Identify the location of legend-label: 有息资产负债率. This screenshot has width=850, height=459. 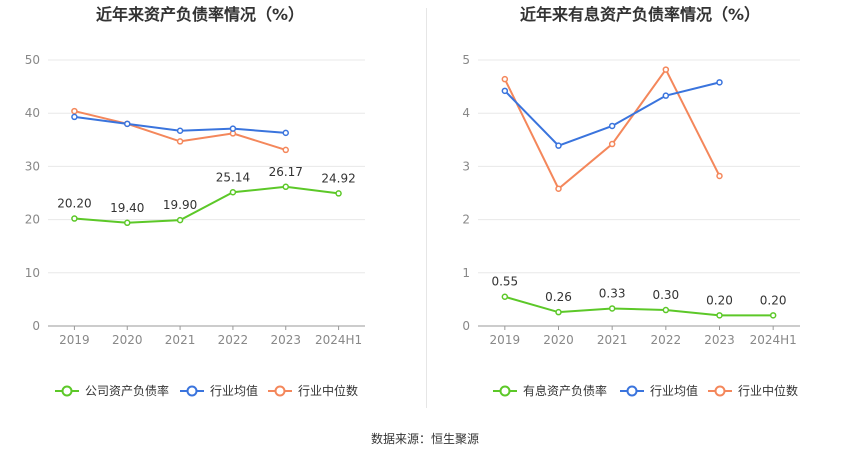
(565, 390).